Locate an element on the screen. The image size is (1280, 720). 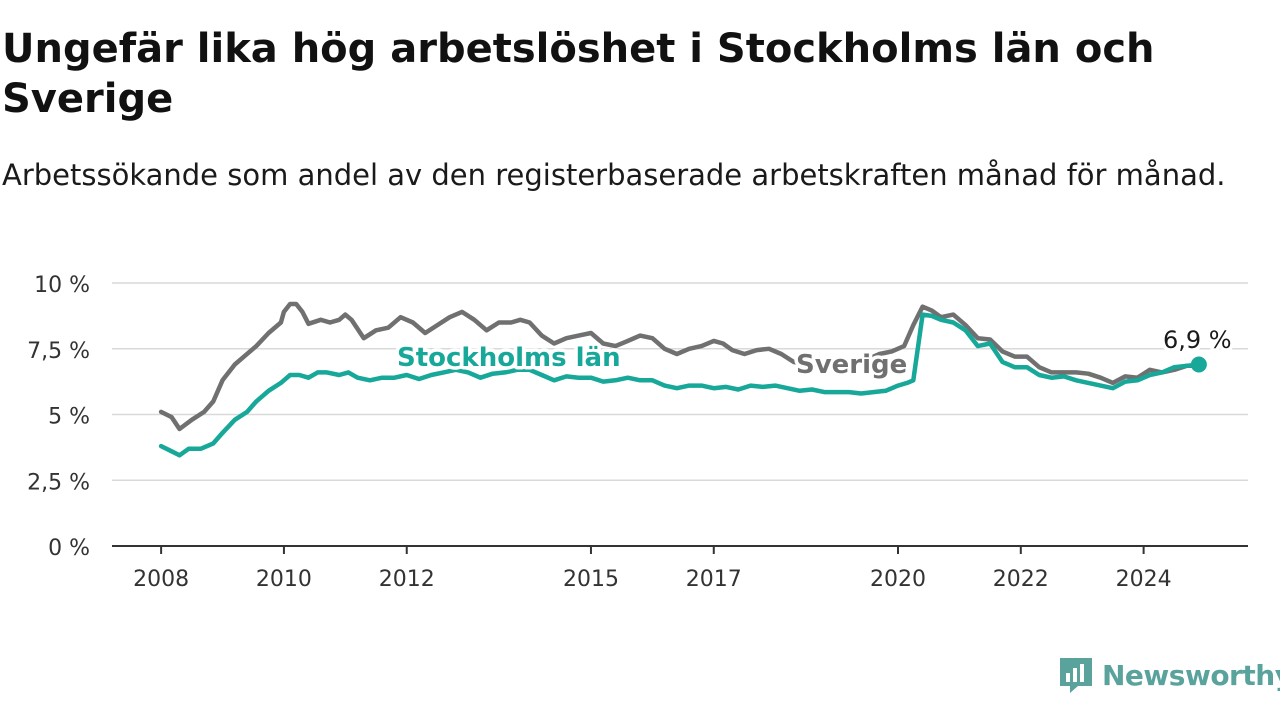
series-label-stockholms-lan-halo: Stockholms län is located at coordinates (509, 358).